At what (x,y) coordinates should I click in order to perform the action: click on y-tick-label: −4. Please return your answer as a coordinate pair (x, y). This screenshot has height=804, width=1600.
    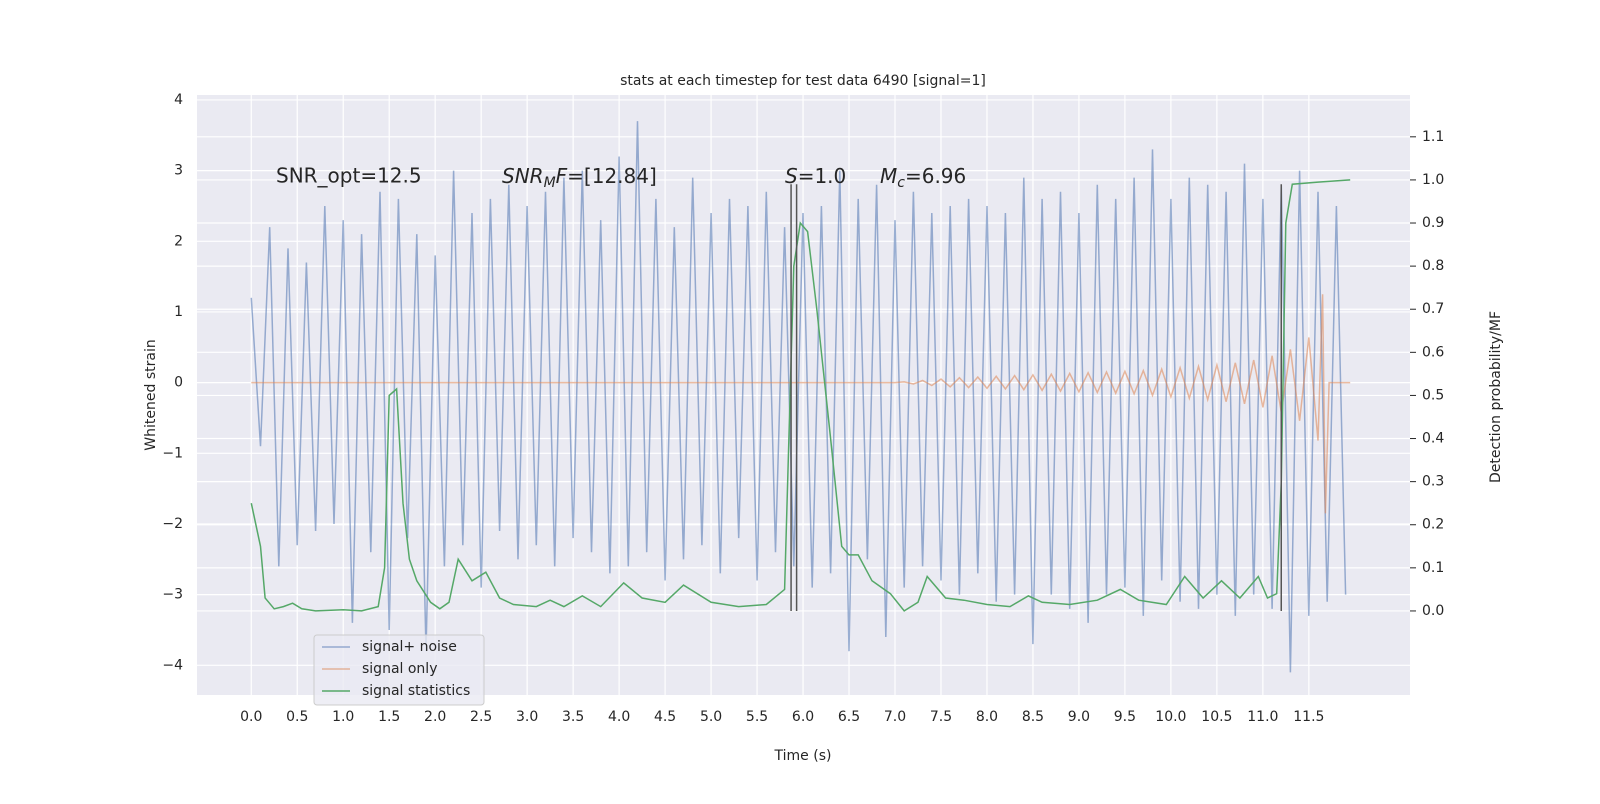
    Looking at the image, I should click on (172, 665).